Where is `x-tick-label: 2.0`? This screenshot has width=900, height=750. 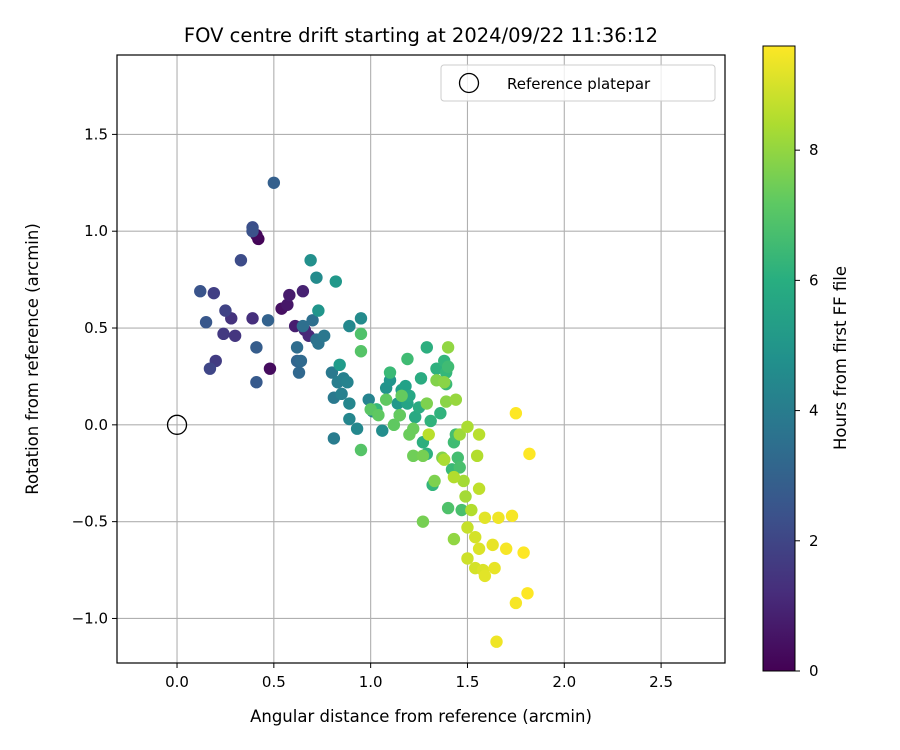
x-tick-label: 2.0 is located at coordinates (564, 682).